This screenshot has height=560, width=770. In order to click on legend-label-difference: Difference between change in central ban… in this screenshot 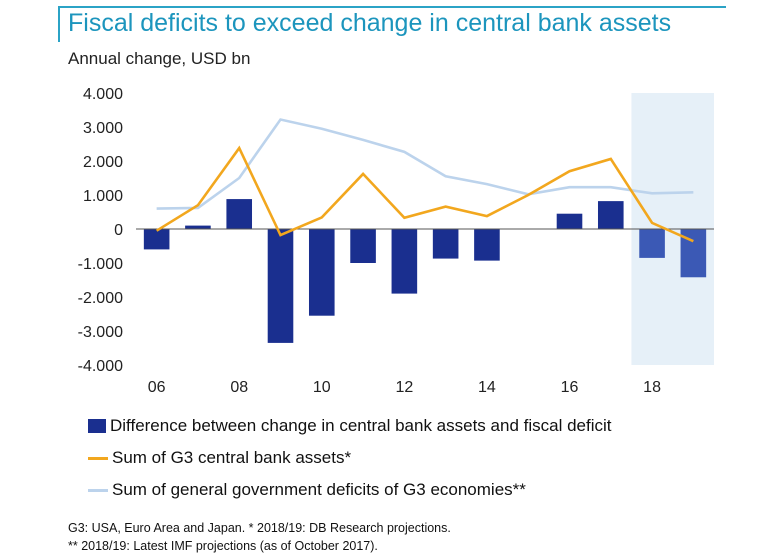, I will do `click(361, 425)`.